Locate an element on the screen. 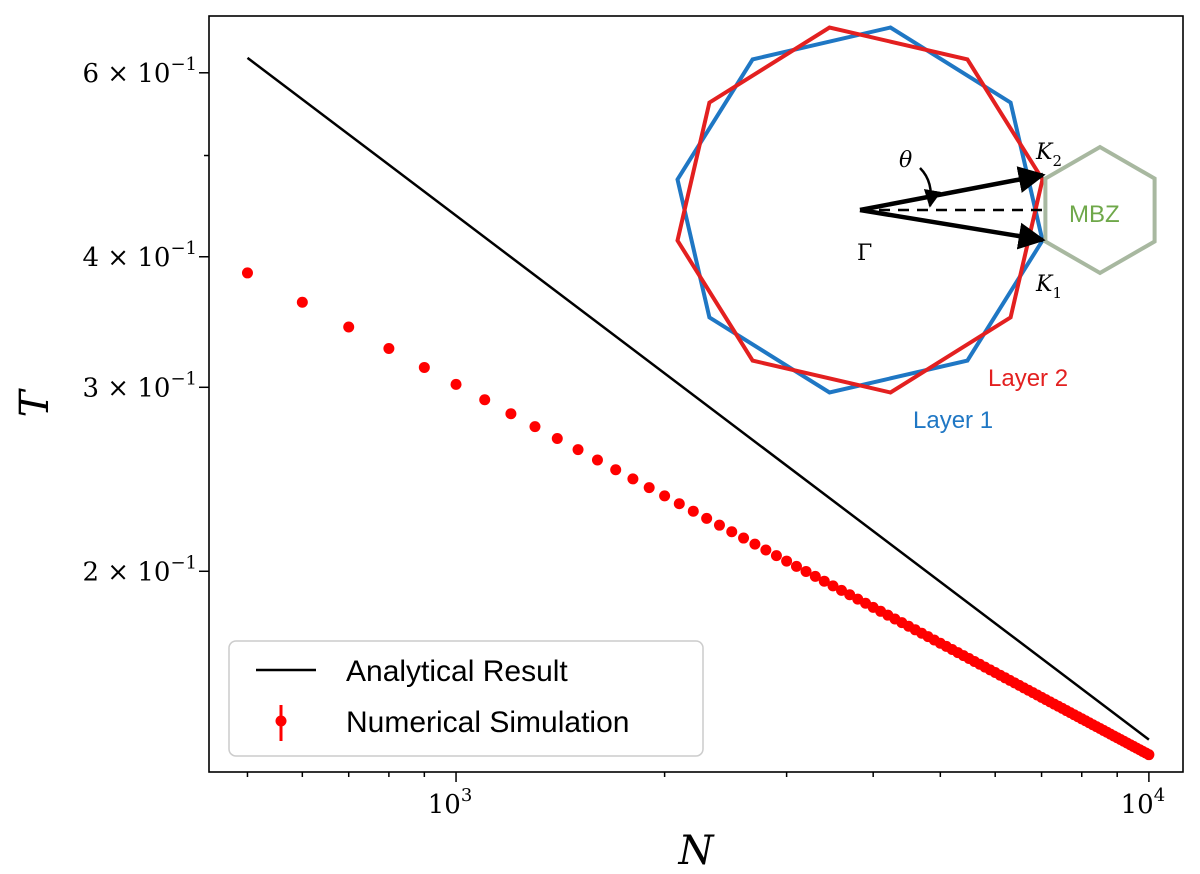  x-tick-label: 10⁴ is located at coordinates (1143, 802).